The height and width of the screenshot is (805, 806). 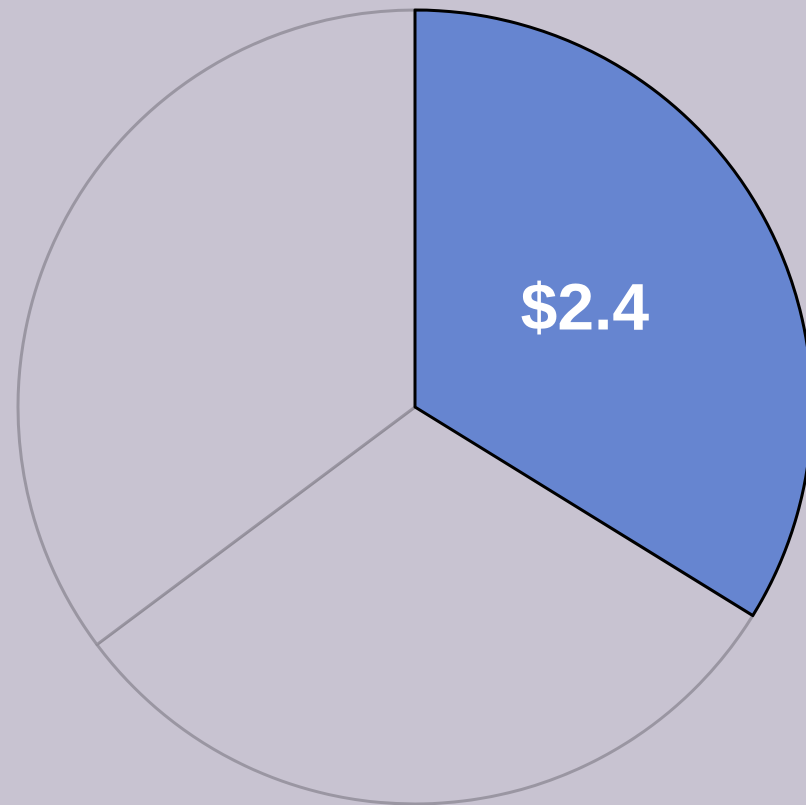 What do you see at coordinates (585, 307) in the screenshot?
I see `slice-label: $2.4` at bounding box center [585, 307].